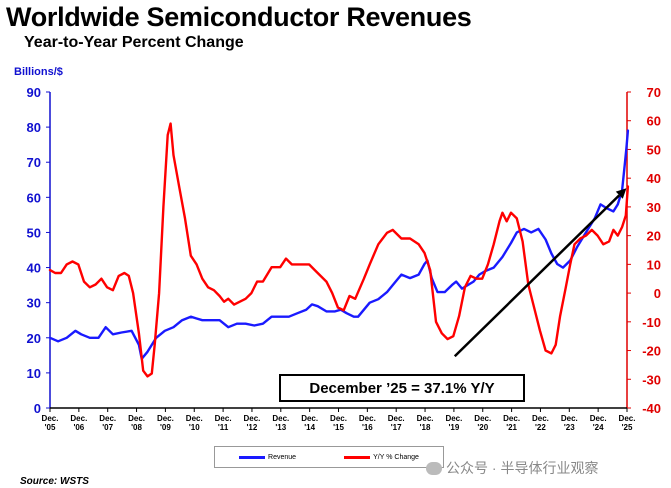 Image resolution: width=671 pixels, height=488 pixels. Describe the element at coordinates (134, 42) in the screenshot. I see `chart-subtitle: Year-to-Year Percent Change` at that location.